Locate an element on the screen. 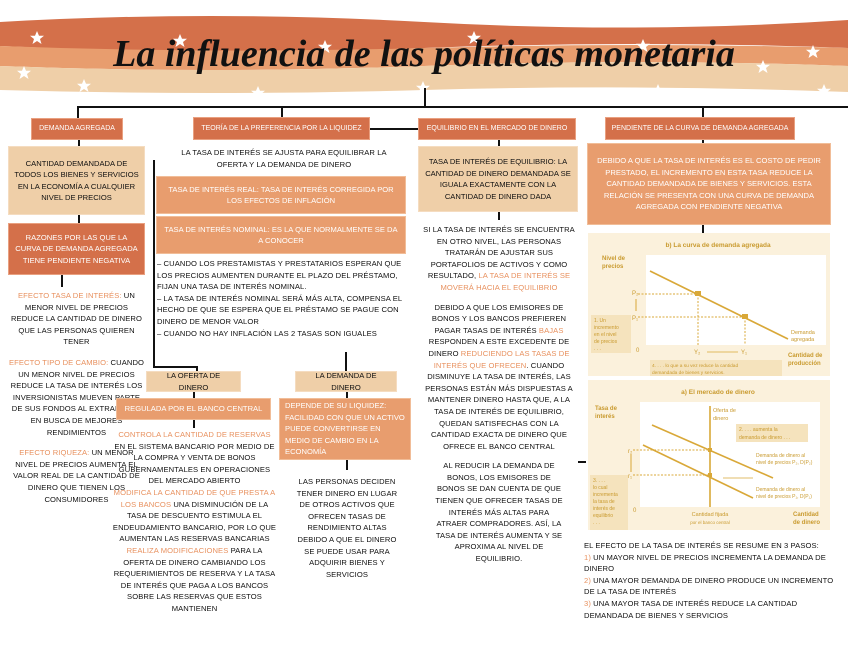 Image resolution: width=848 pixels, height=655 pixels. curve-label: nivel de precios P₁, D(P₁) is located at coordinates (784, 497).